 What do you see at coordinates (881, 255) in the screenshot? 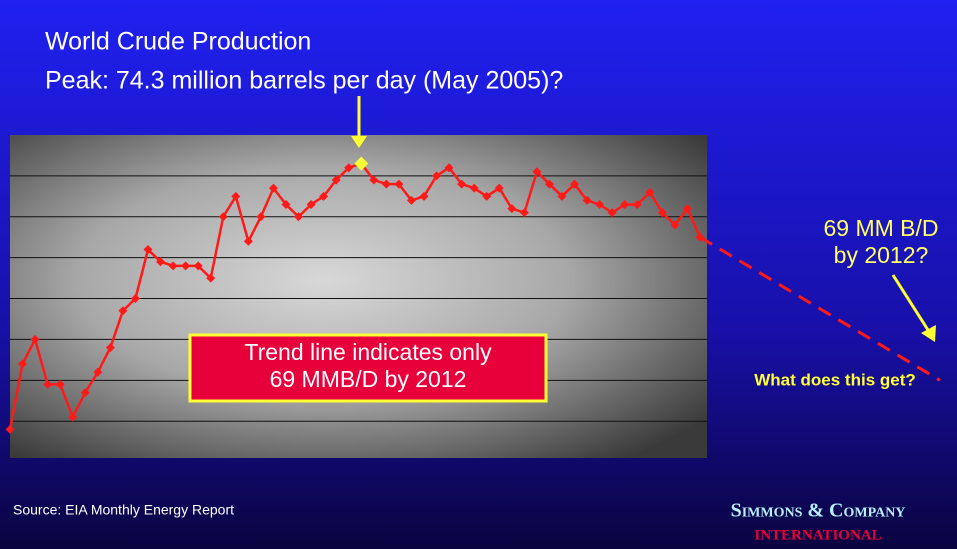
I see `side-note: by 2012?` at bounding box center [881, 255].